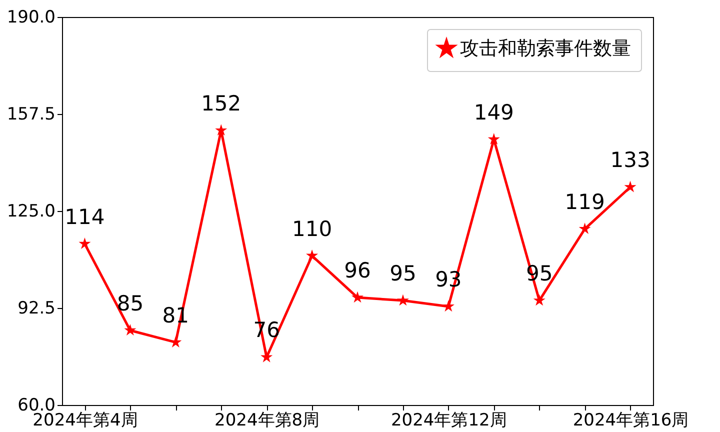 The image size is (720, 432). I want to click on y-tick-label: 125.0, so click(31, 212).